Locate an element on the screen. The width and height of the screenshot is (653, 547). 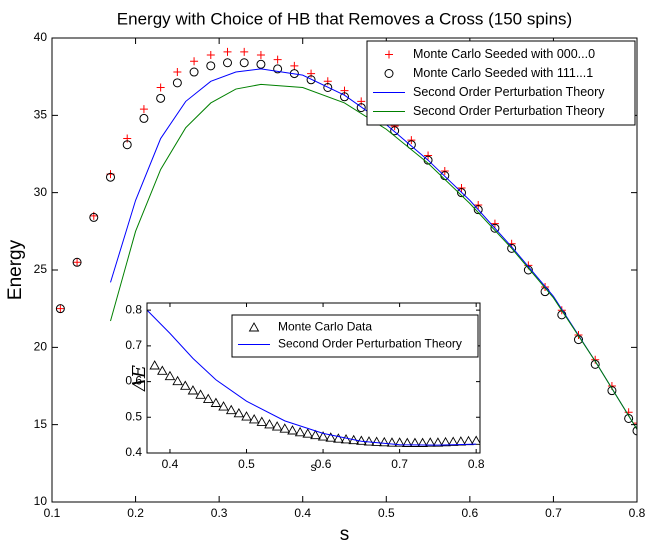
x-axis-label: s is located at coordinates (345, 534).